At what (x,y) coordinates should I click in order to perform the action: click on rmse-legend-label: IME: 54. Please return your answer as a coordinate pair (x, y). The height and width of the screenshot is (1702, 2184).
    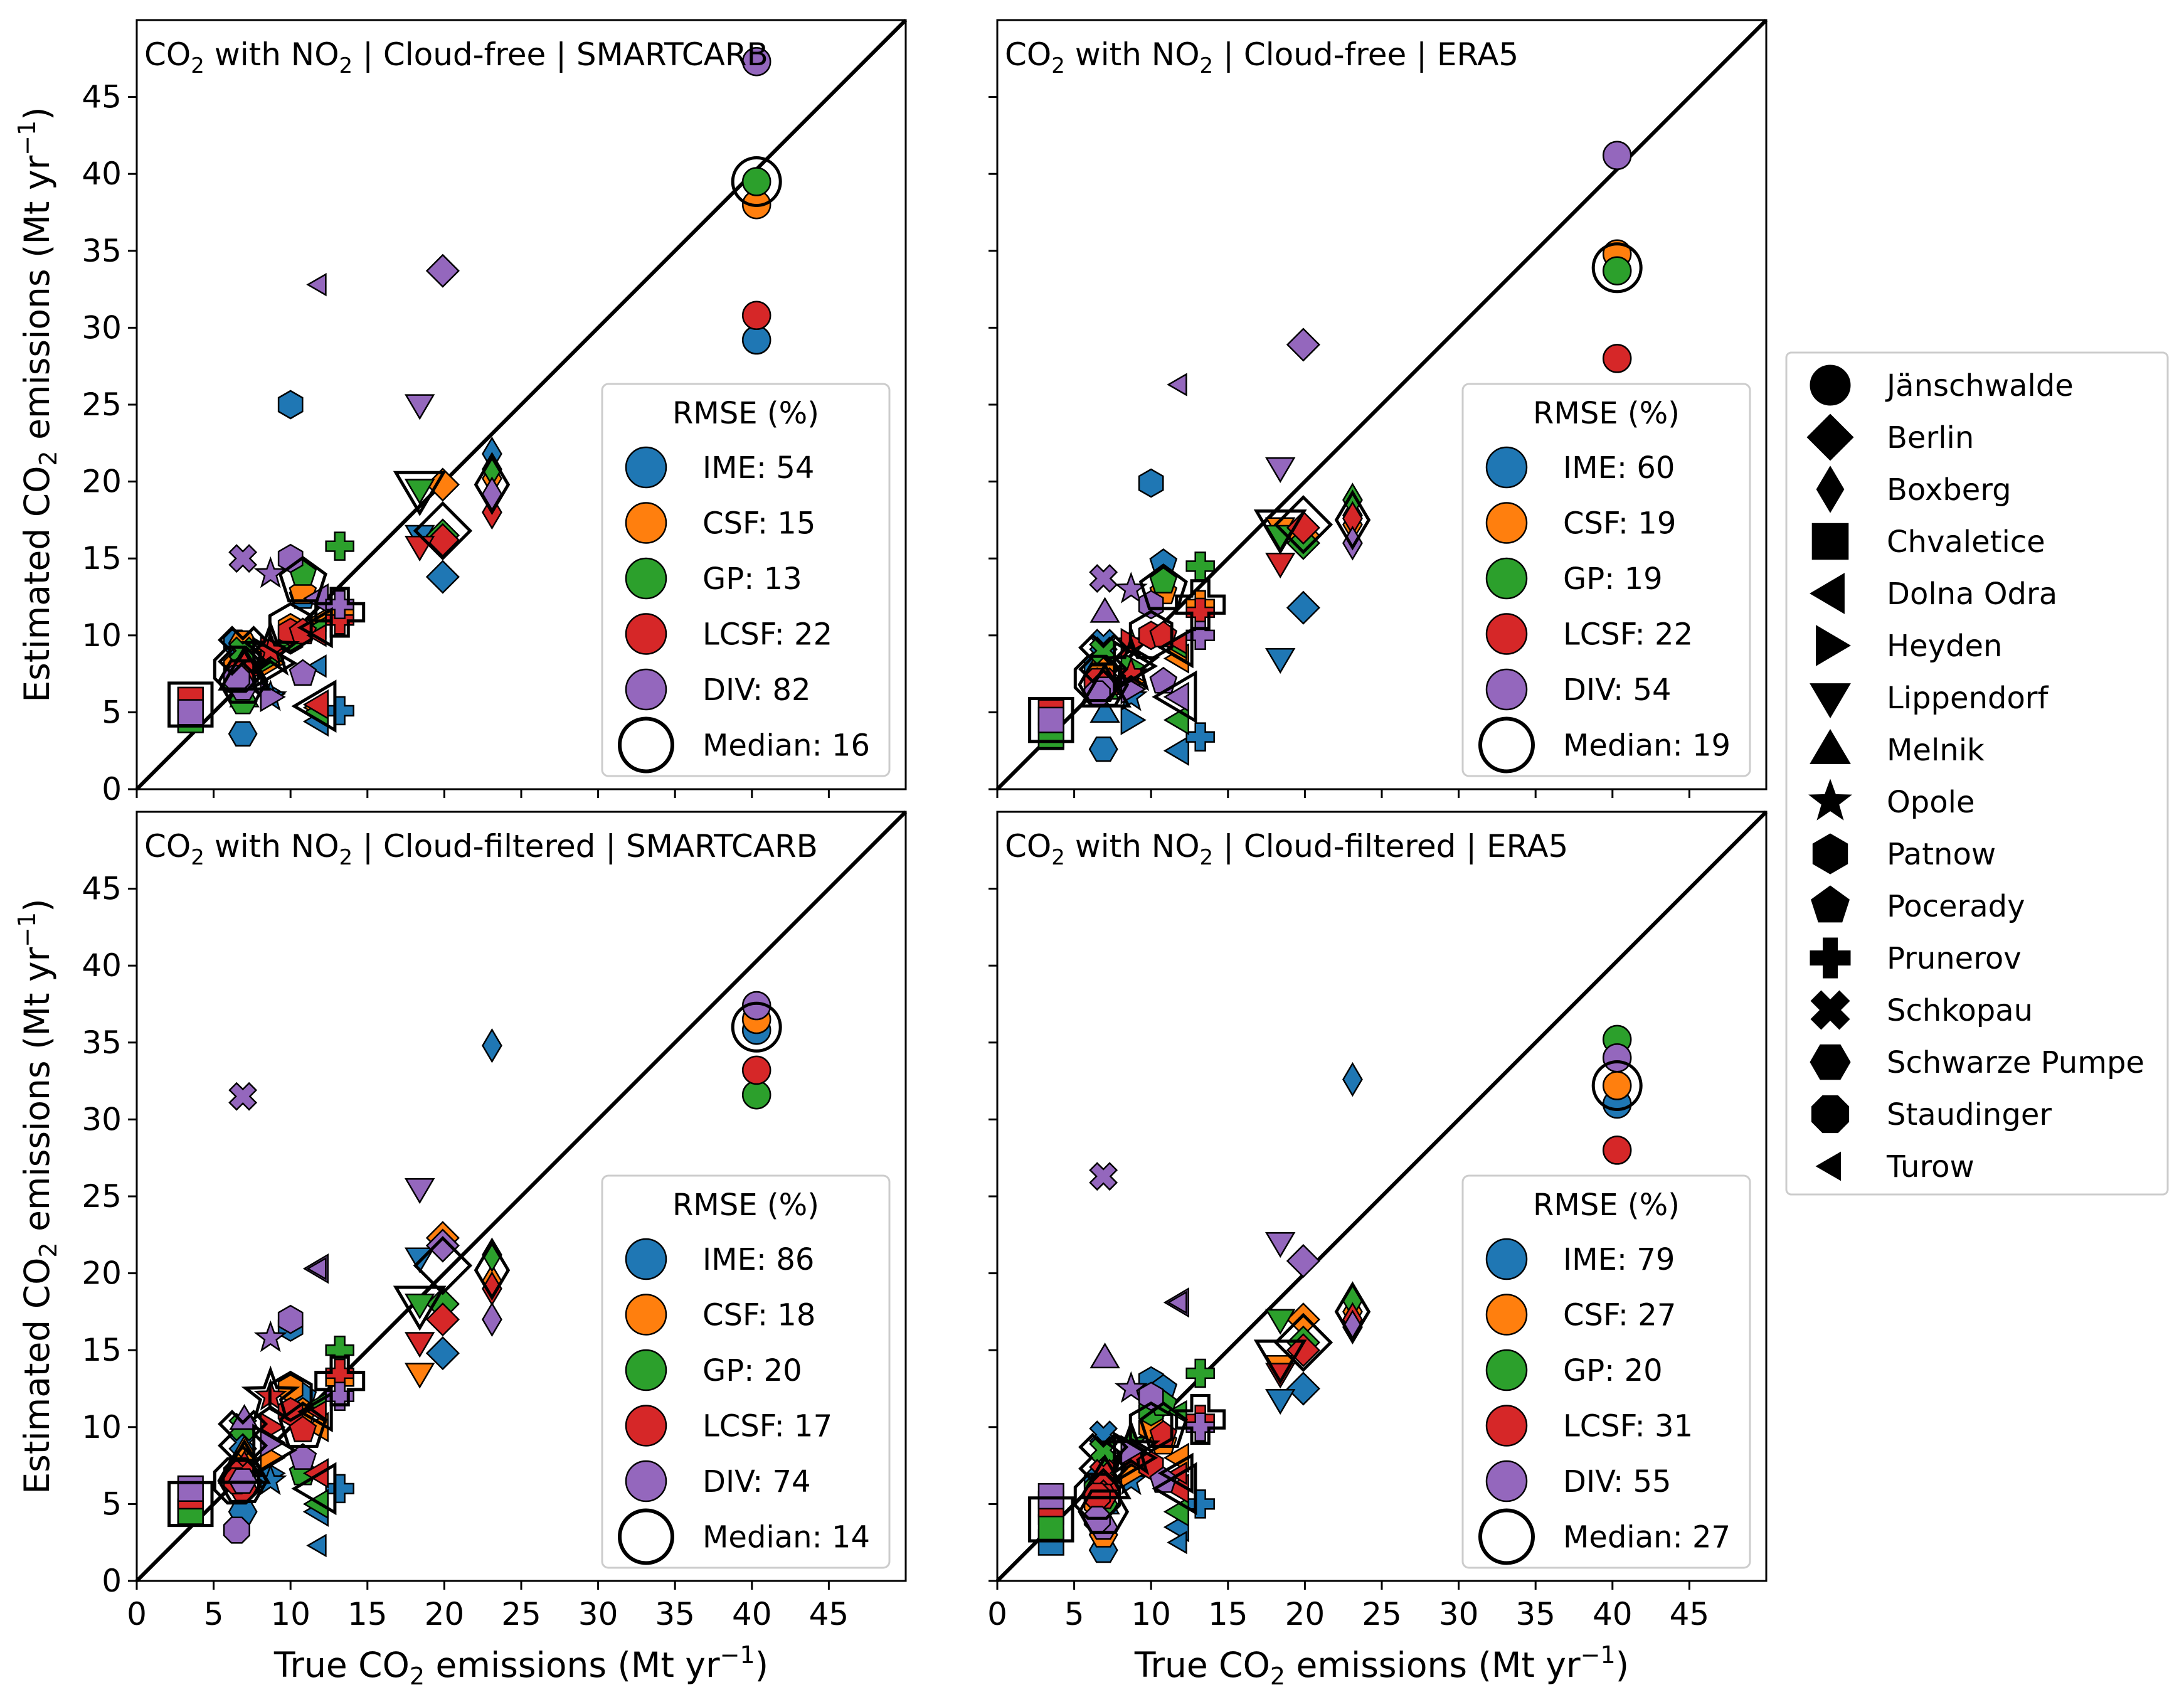
    Looking at the image, I should click on (758, 468).